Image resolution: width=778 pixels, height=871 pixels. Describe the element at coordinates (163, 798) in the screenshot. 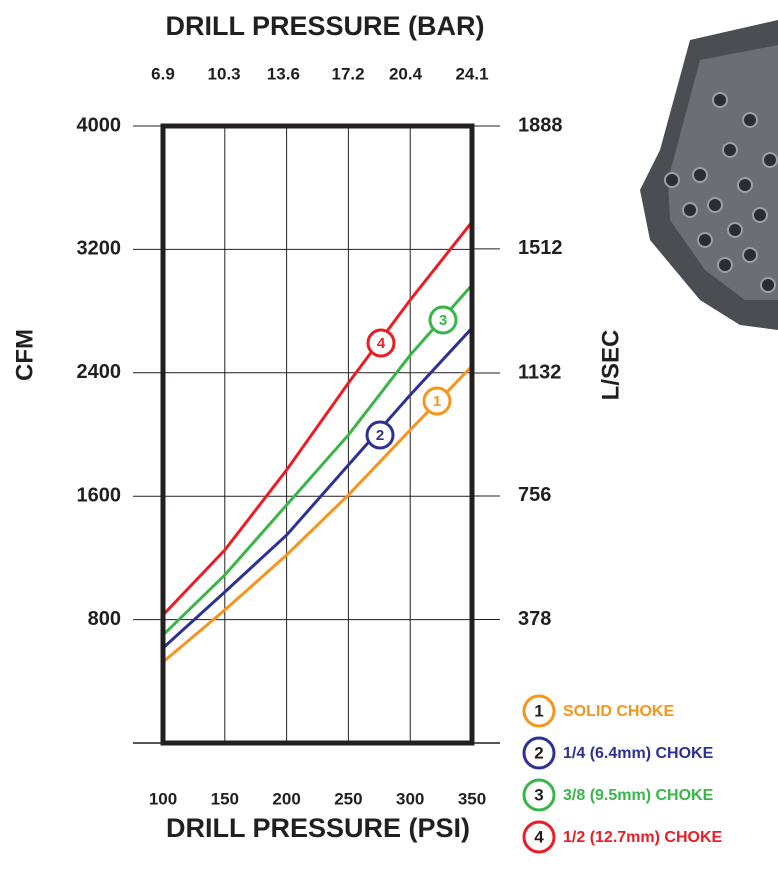

I see `x-tick-label: 100` at that location.